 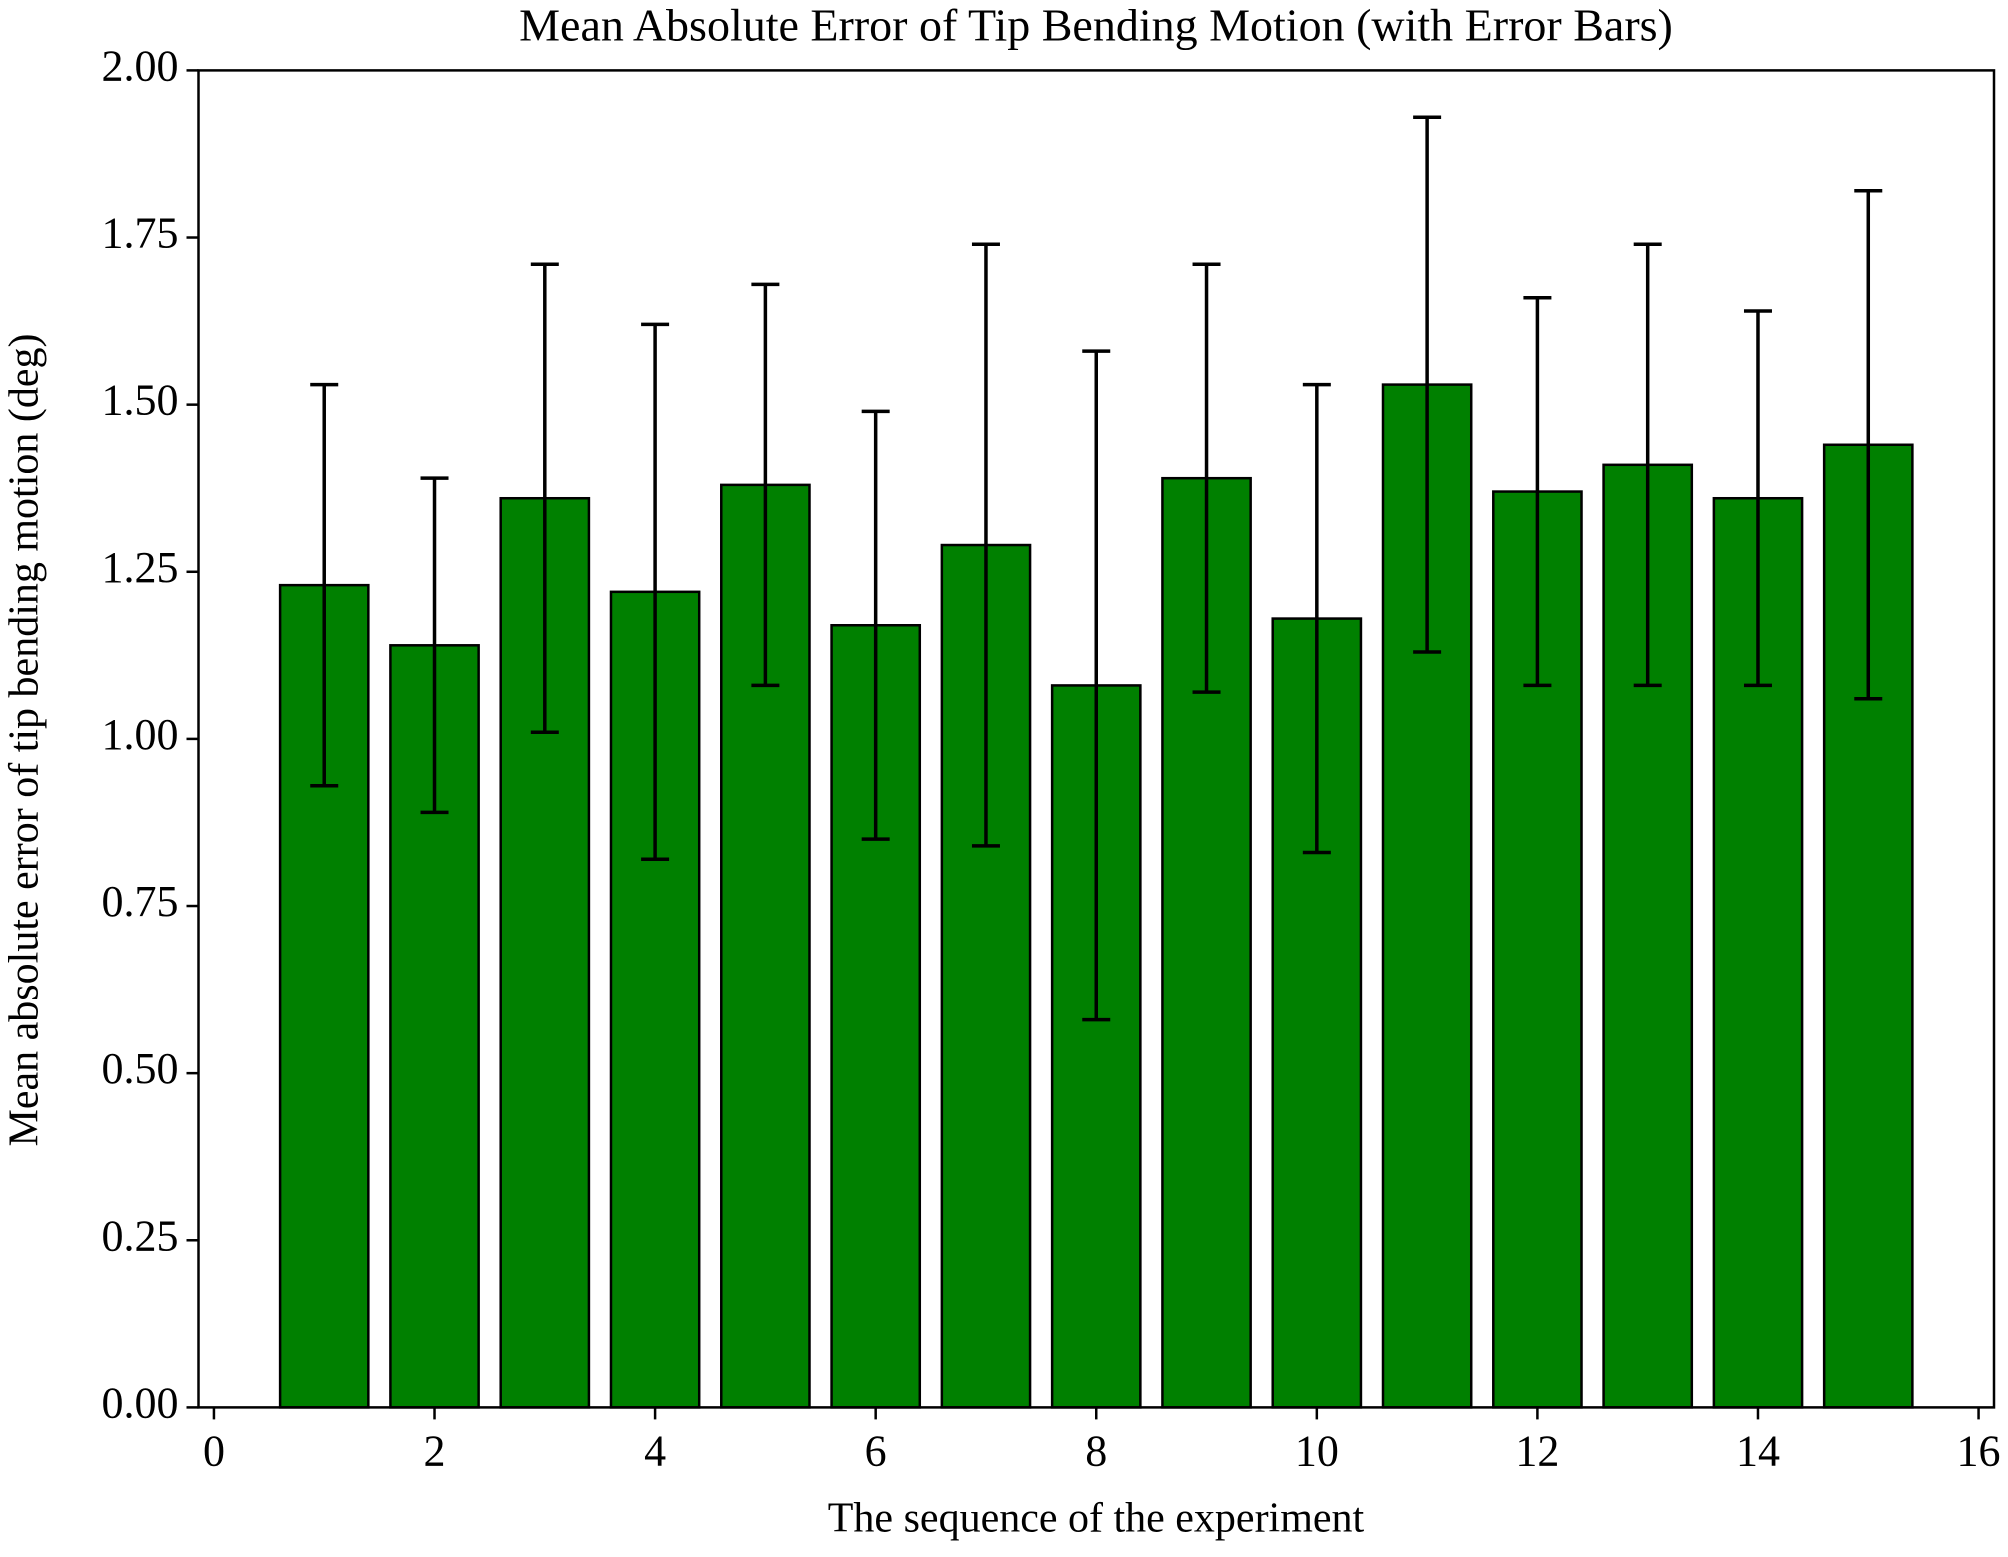 I want to click on x-tick-label: 8, so click(x=1096, y=1450).